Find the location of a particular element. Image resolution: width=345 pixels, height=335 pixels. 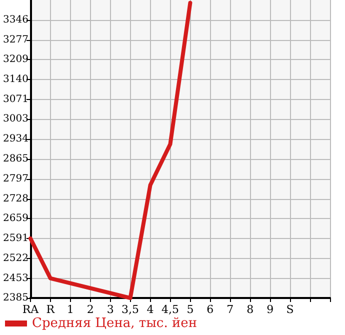

x-tick-label: 1 is located at coordinates (70, 309).